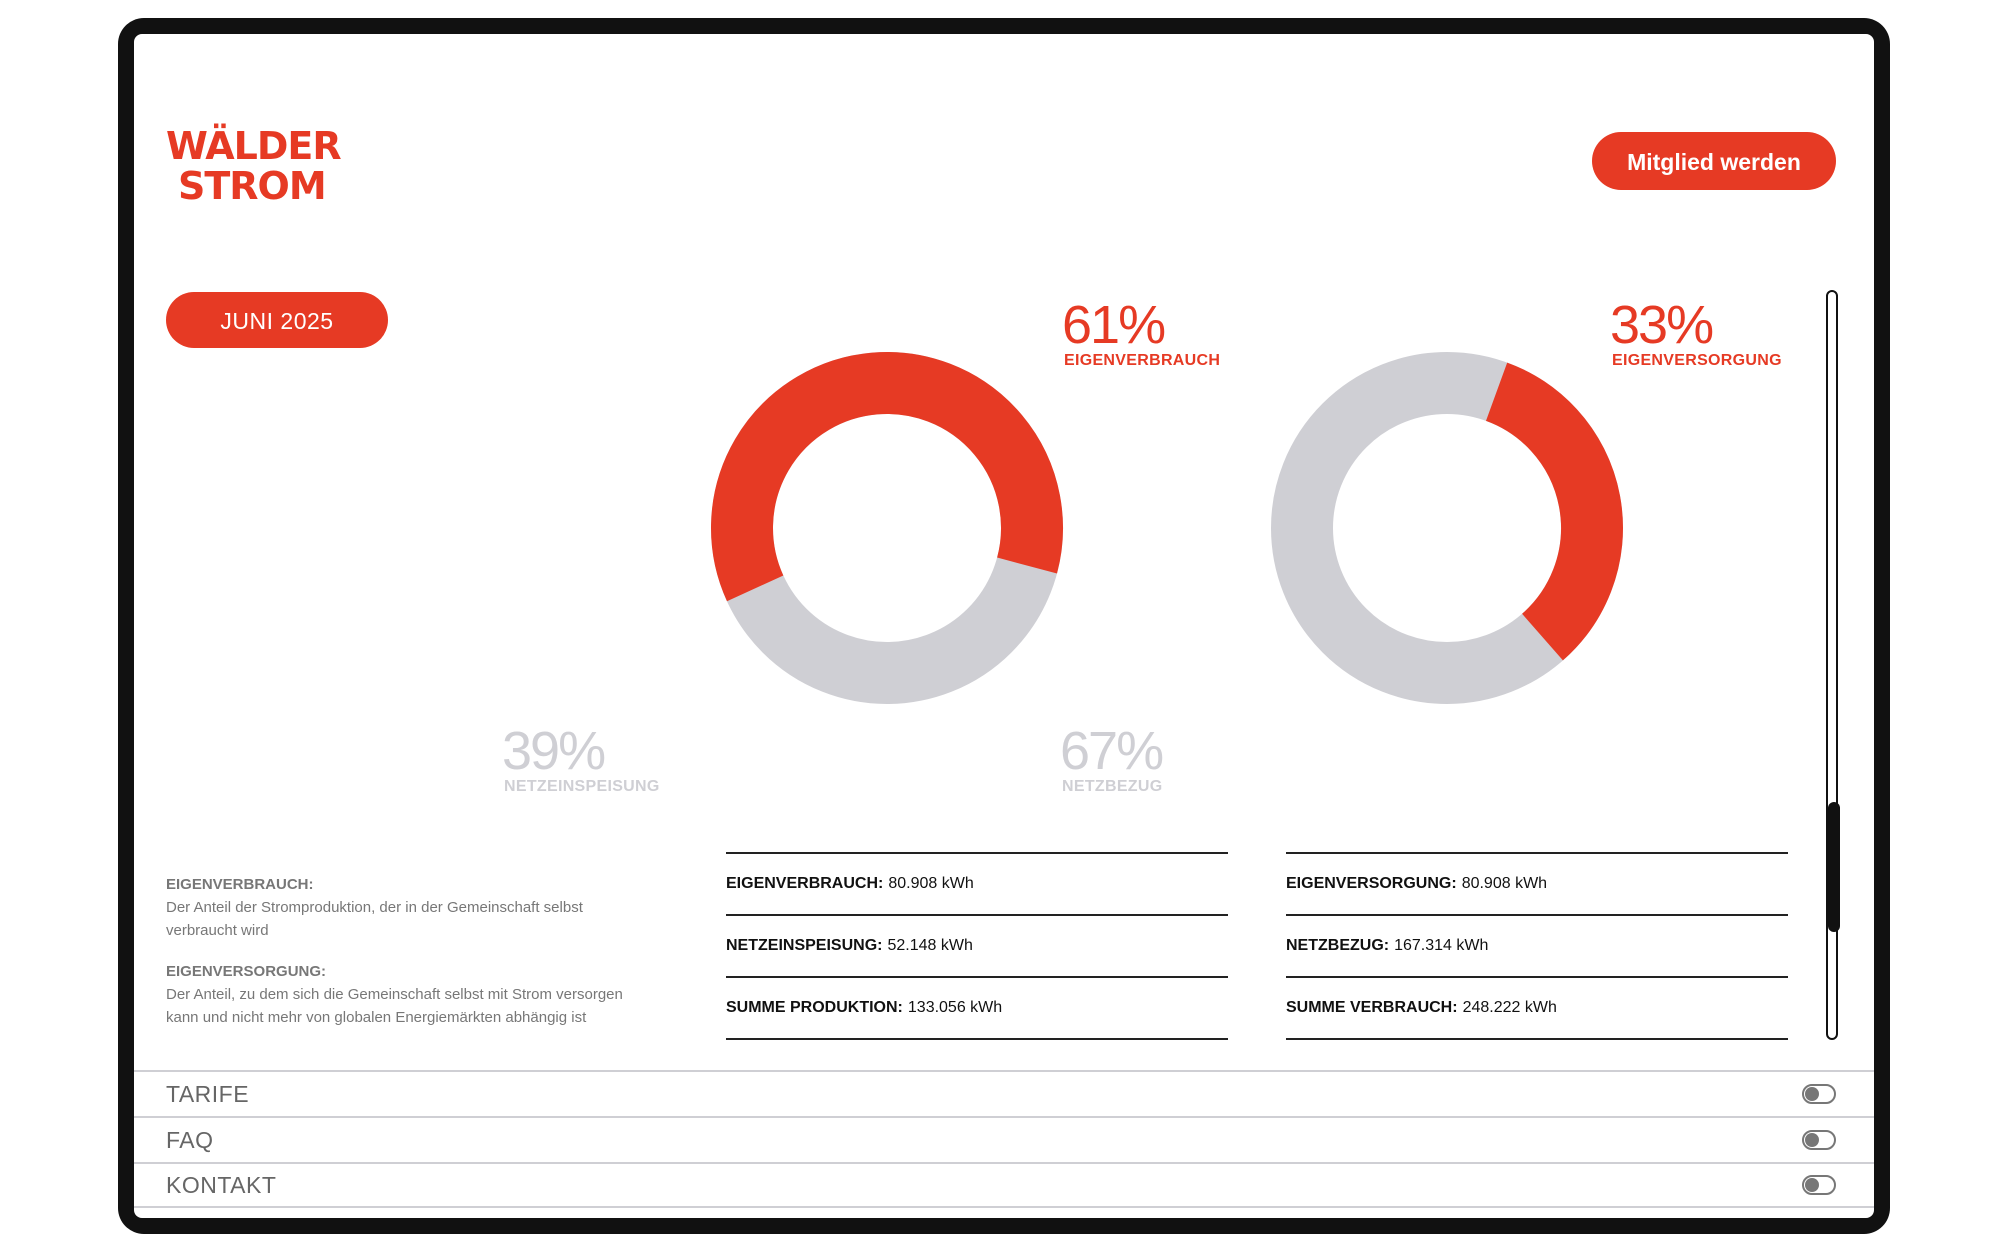 This screenshot has width=2000, height=1250. Describe the element at coordinates (1112, 786) in the screenshot. I see `consumption-rest-label: NETZBEZUG` at that location.